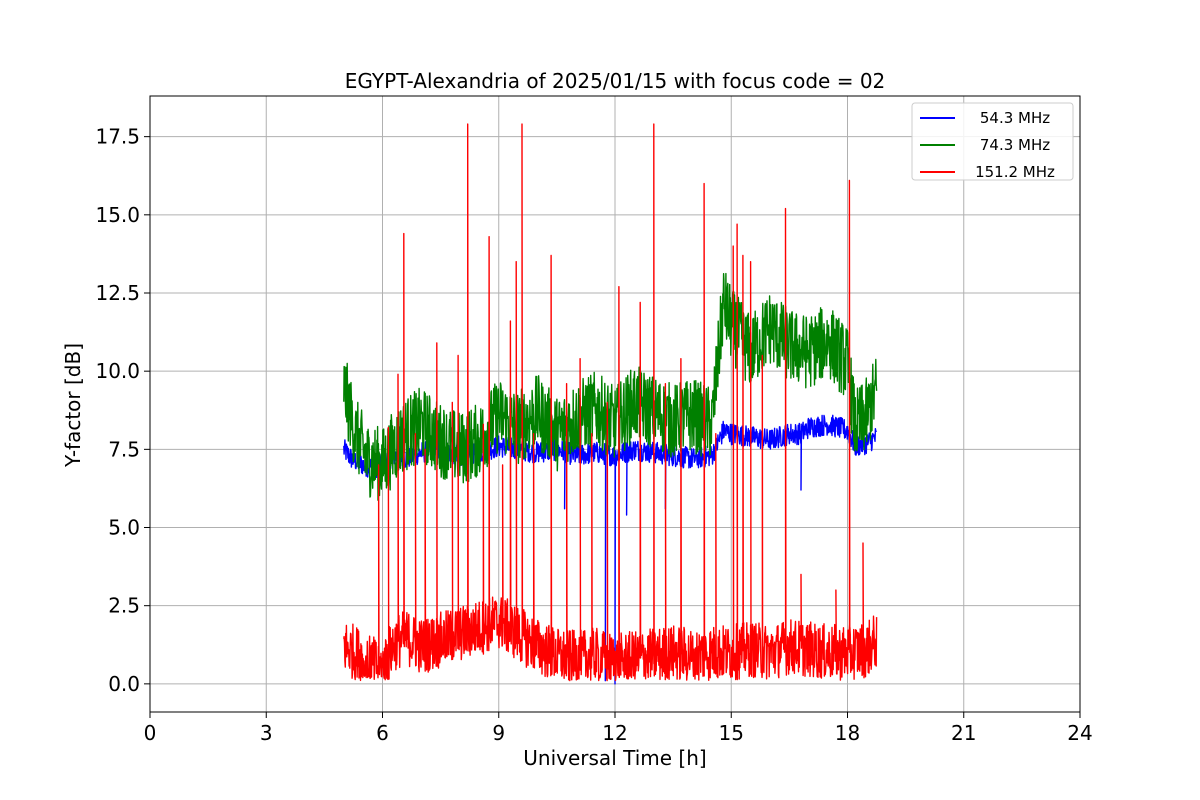  I want to click on y-axis: 0.0 2.5 5.0 7.5 10.0 12.5 15.0 17.5, so click(122, 410).